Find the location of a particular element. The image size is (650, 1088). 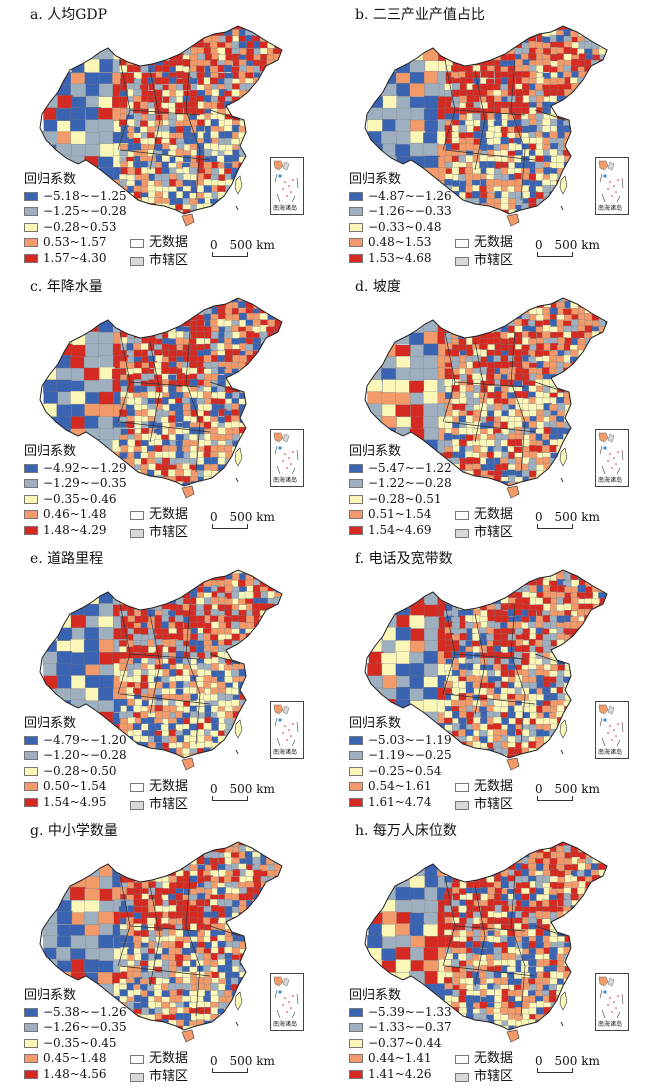

boundary-dash is located at coordinates (237, 752).